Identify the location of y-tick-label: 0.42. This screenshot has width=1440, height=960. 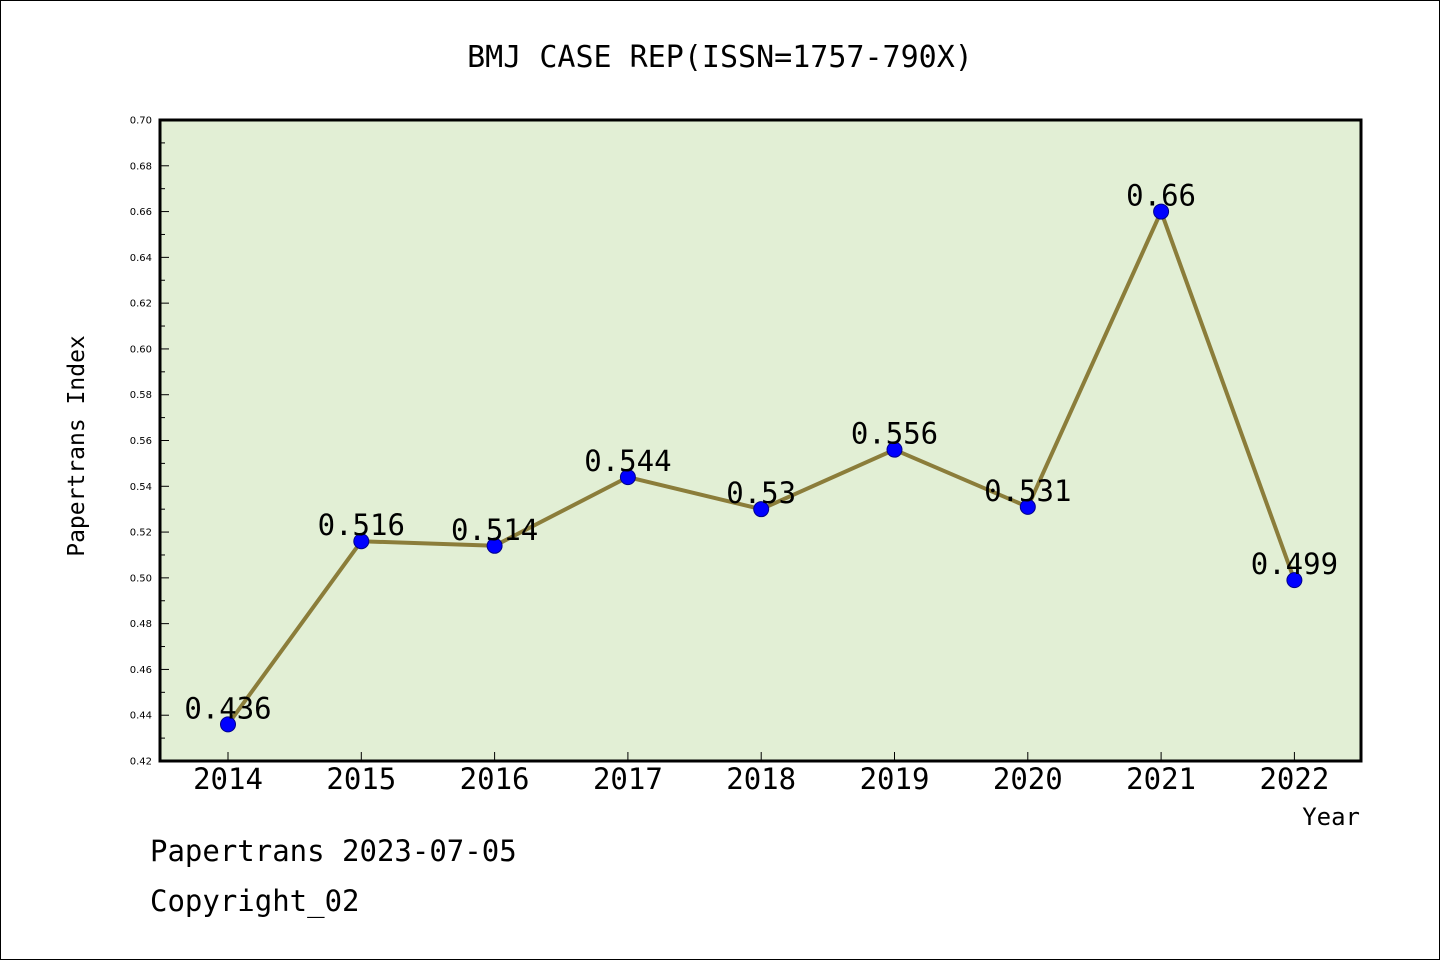
(141, 762).